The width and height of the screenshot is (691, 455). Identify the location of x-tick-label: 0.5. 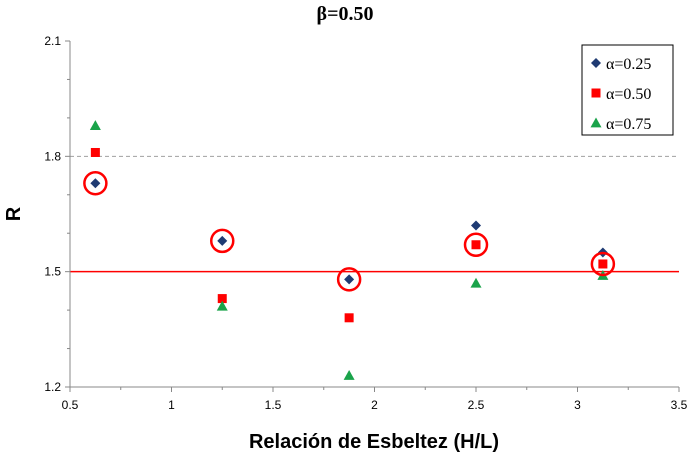
(70, 405).